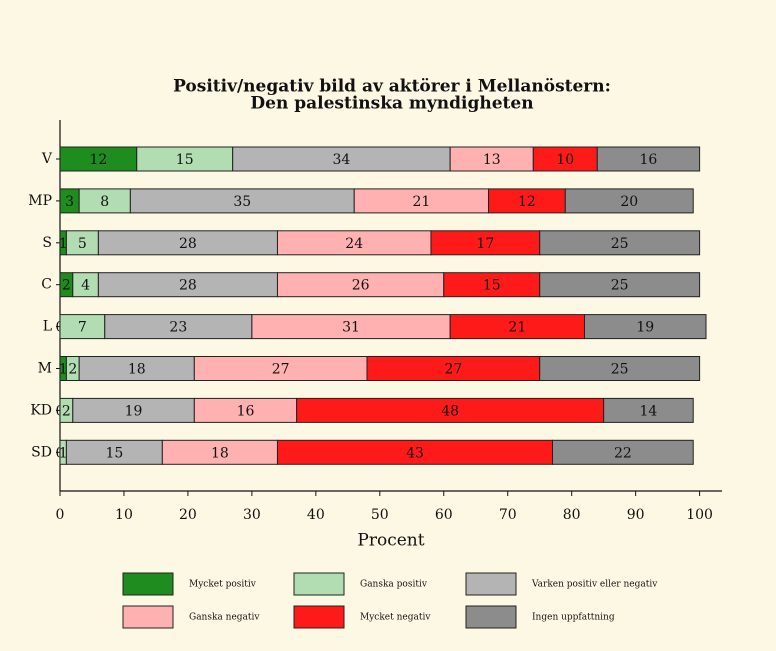 The width and height of the screenshot is (776, 651). Describe the element at coordinates (47, 159) in the screenshot. I see `y-tick-label: V` at that location.